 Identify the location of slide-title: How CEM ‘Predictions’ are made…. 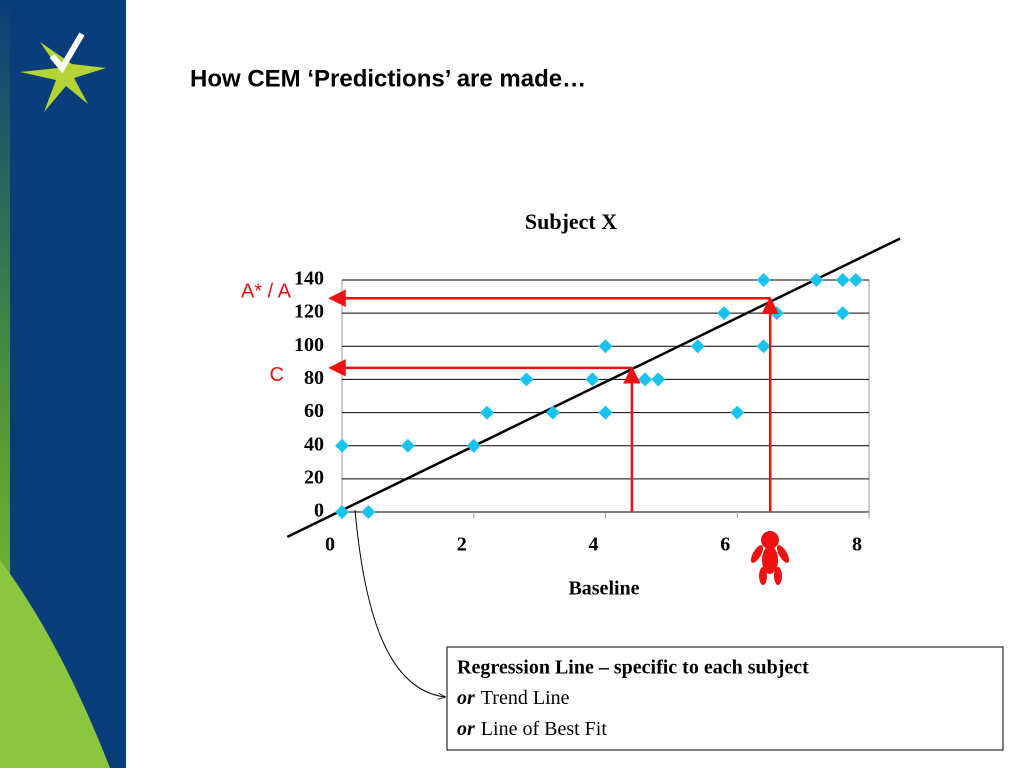
(388, 78).